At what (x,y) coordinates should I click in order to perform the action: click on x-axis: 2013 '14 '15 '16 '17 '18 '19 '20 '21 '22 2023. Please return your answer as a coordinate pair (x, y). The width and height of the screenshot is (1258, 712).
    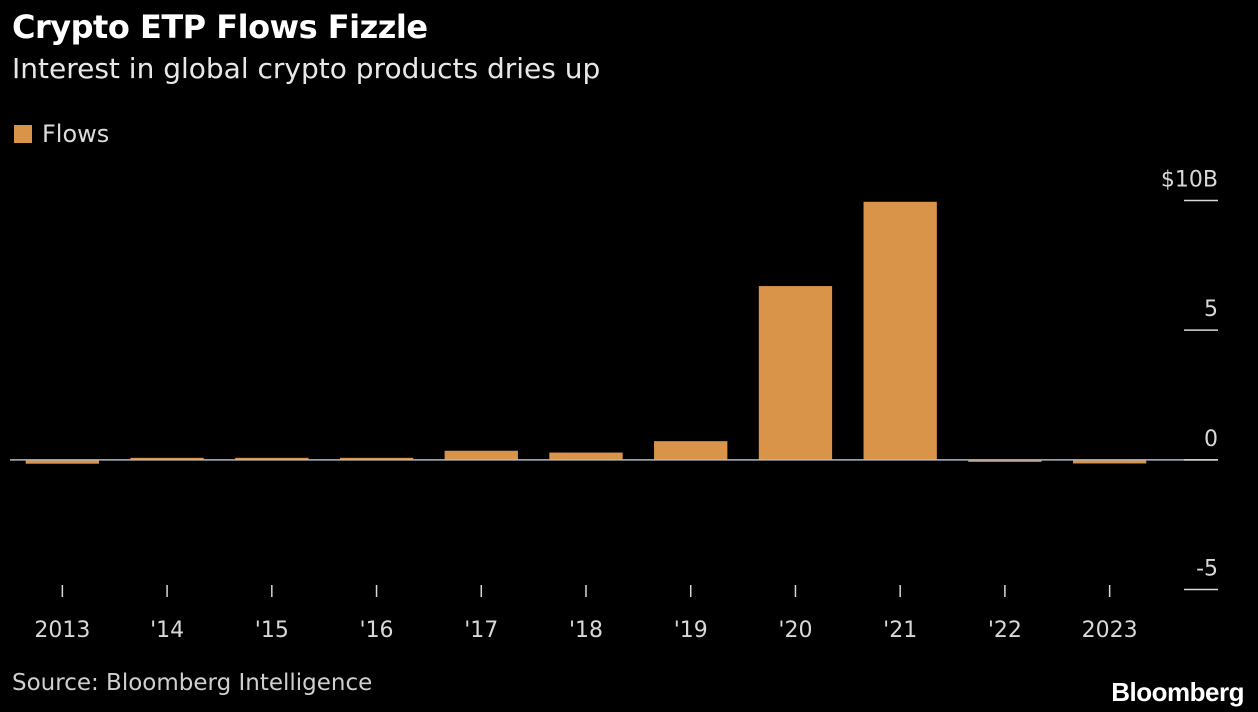
    Looking at the image, I should click on (586, 614).